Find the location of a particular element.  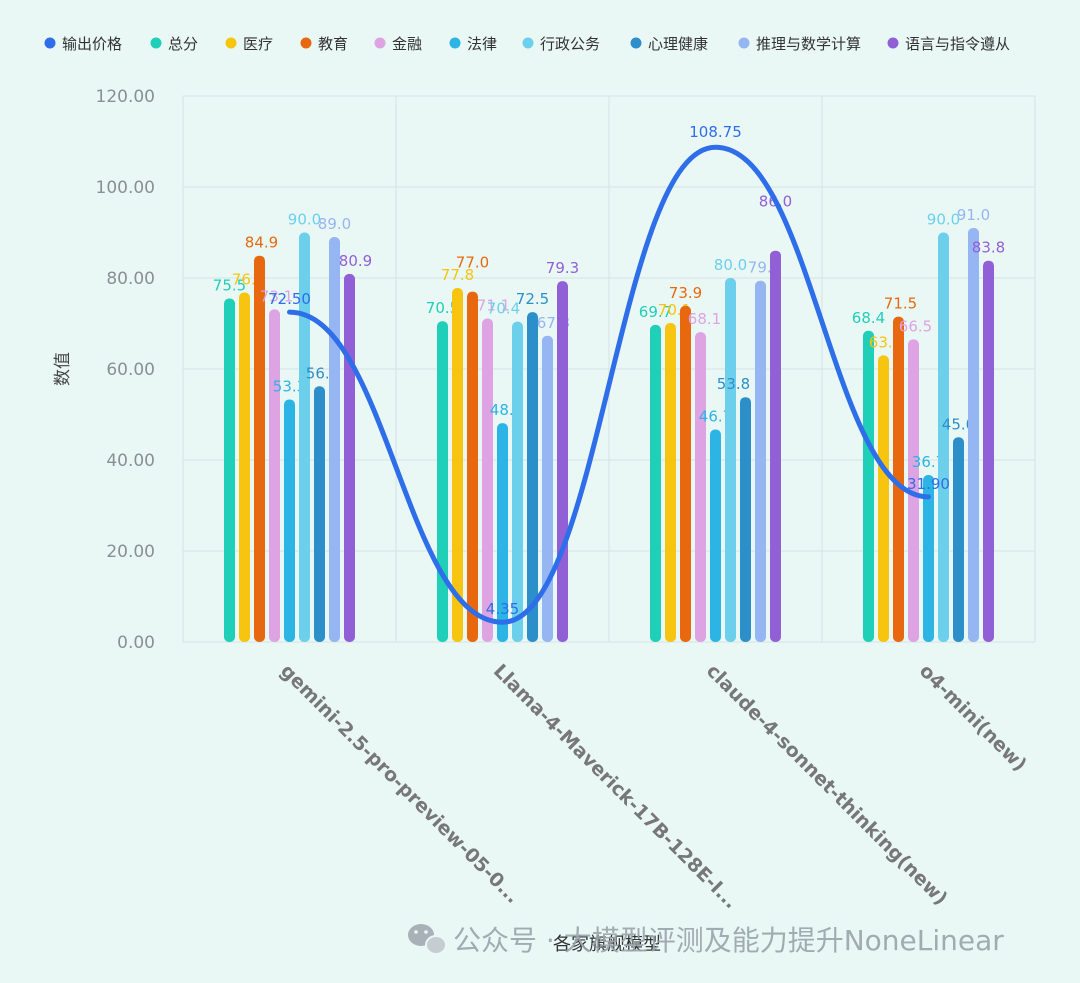

bar-value-label: 89.0 is located at coordinates (334, 224).